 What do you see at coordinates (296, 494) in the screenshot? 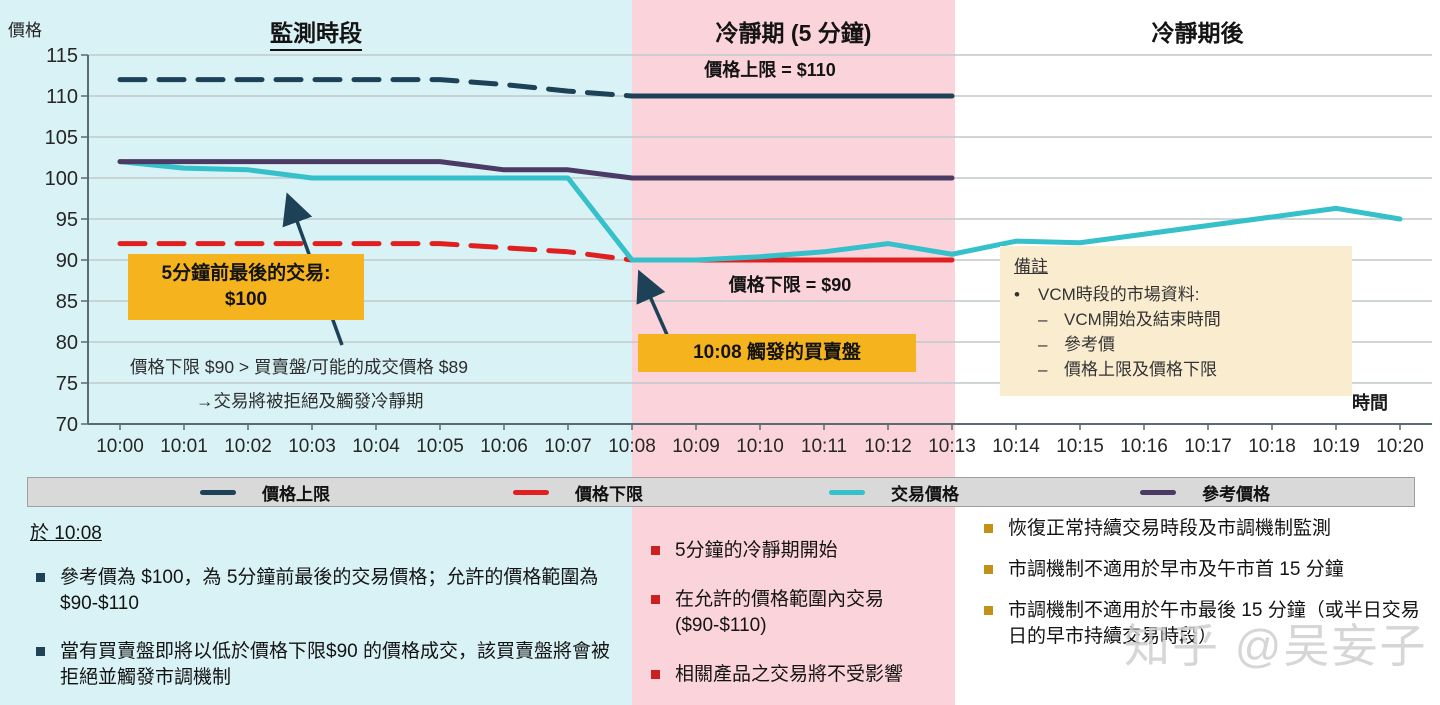
I see `legend-label: 價格上限` at bounding box center [296, 494].